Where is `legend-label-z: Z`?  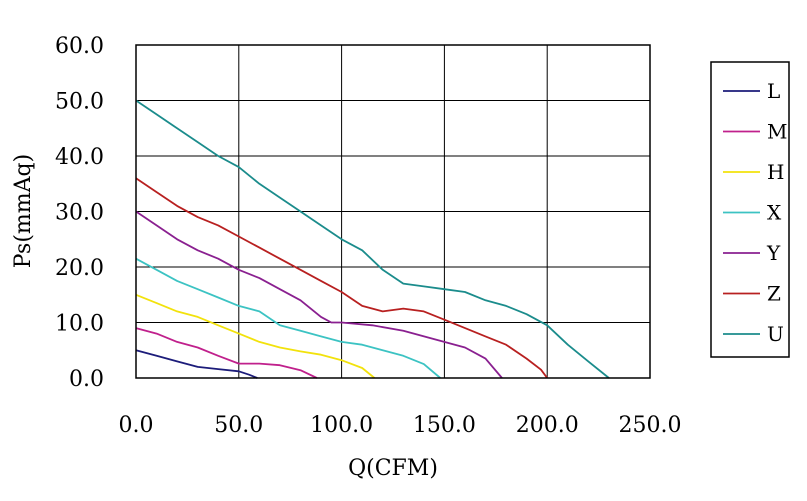 legend-label-z: Z is located at coordinates (774, 294).